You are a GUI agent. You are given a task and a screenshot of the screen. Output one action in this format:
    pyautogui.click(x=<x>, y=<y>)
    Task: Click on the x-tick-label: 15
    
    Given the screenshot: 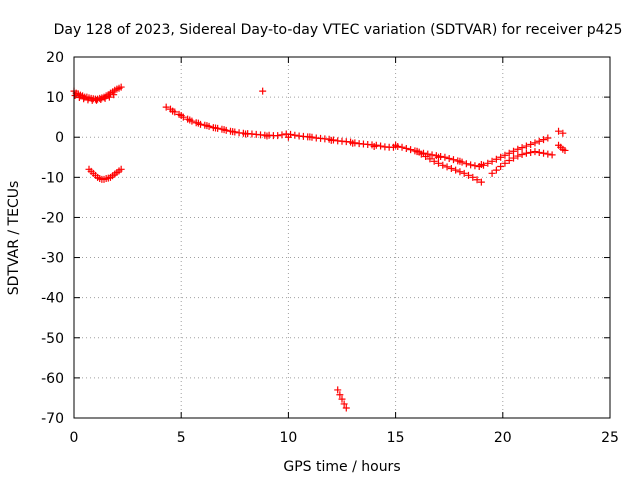 What is the action you would take?
    pyautogui.click(x=396, y=438)
    